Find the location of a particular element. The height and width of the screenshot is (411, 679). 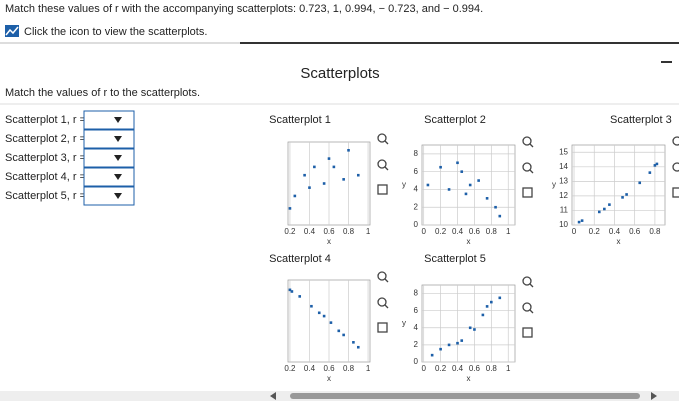

match-label: Scatterplot 1, r = is located at coordinates (45, 120).